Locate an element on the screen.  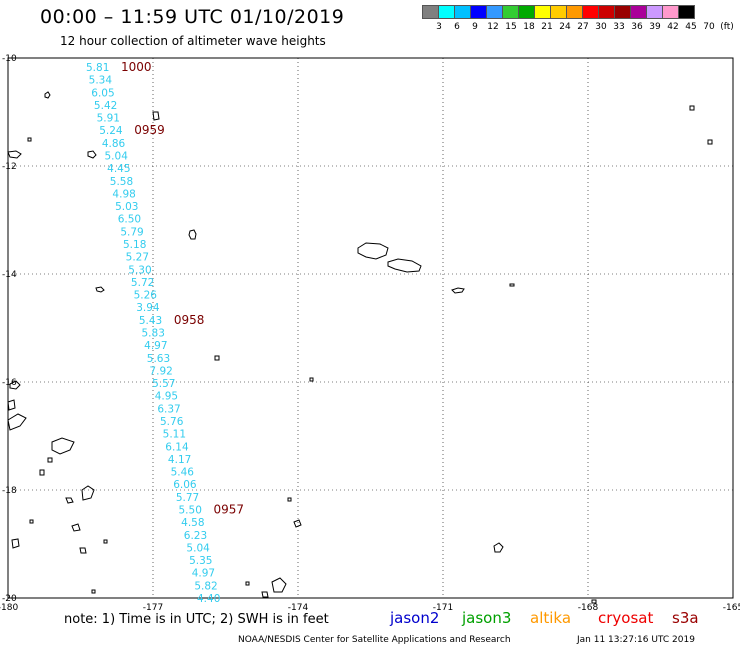
time-label: 0957 is located at coordinates (229, 510).